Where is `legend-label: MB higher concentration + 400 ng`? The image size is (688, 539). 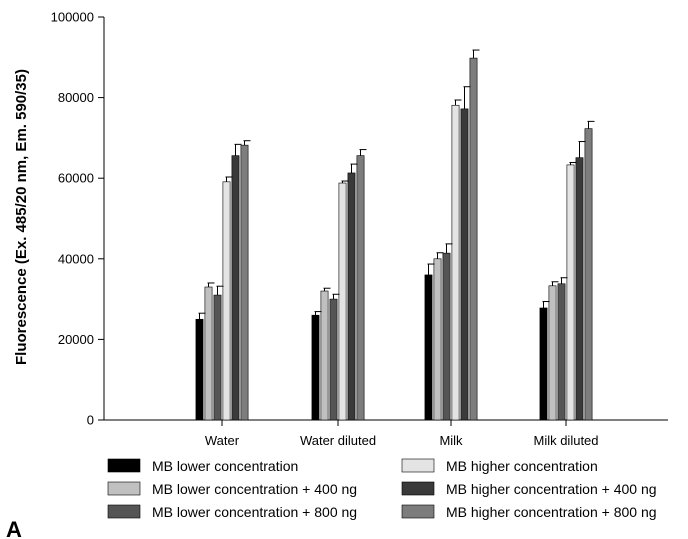
legend-label: MB higher concentration + 400 ng is located at coordinates (551, 489).